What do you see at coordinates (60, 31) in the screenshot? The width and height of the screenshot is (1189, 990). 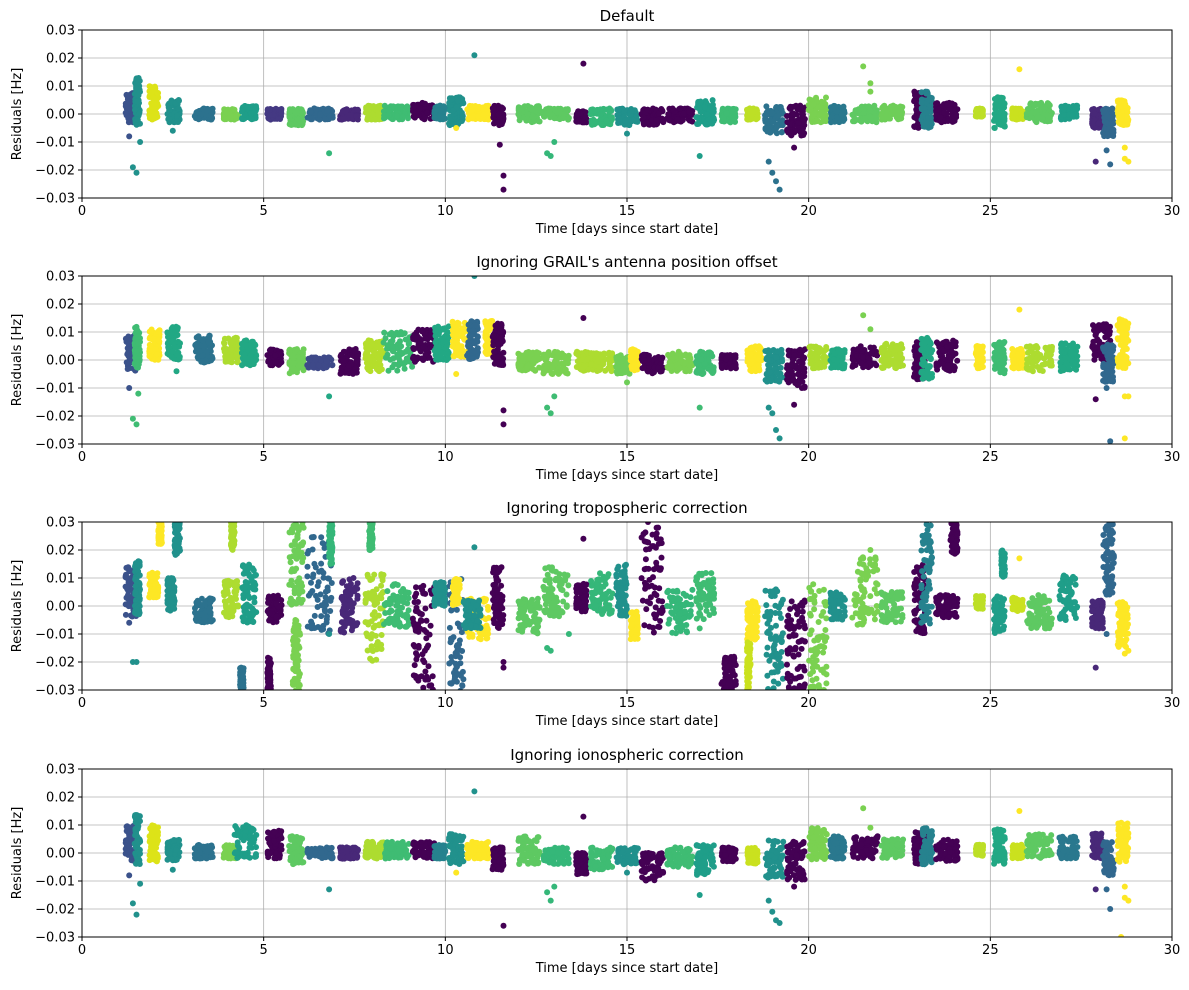 I see `y-tick-label: 0.03` at bounding box center [60, 31].